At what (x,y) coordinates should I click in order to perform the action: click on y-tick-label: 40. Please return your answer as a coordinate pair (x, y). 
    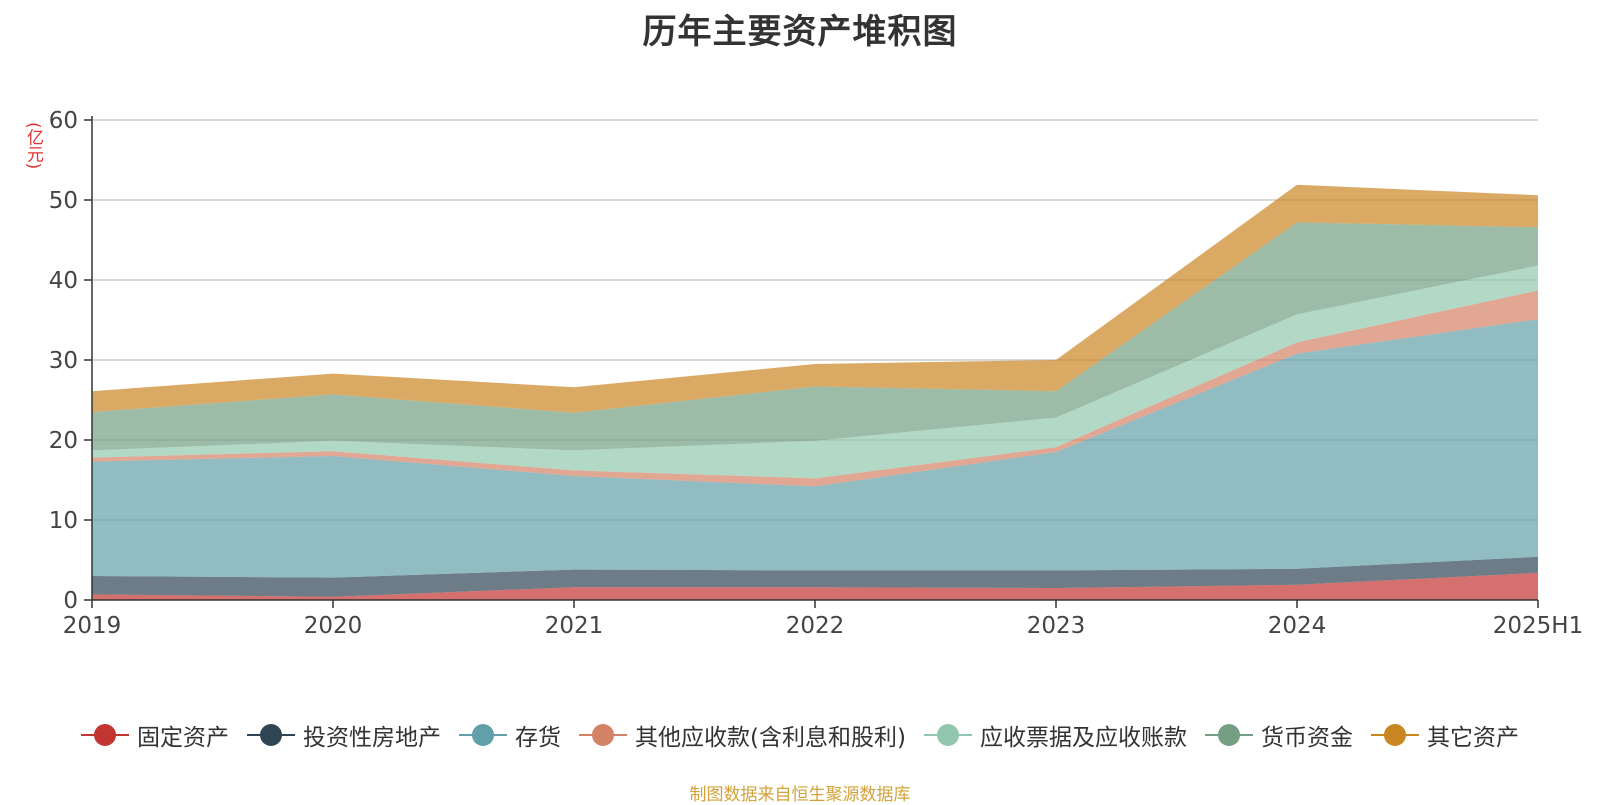
    Looking at the image, I should click on (63, 281).